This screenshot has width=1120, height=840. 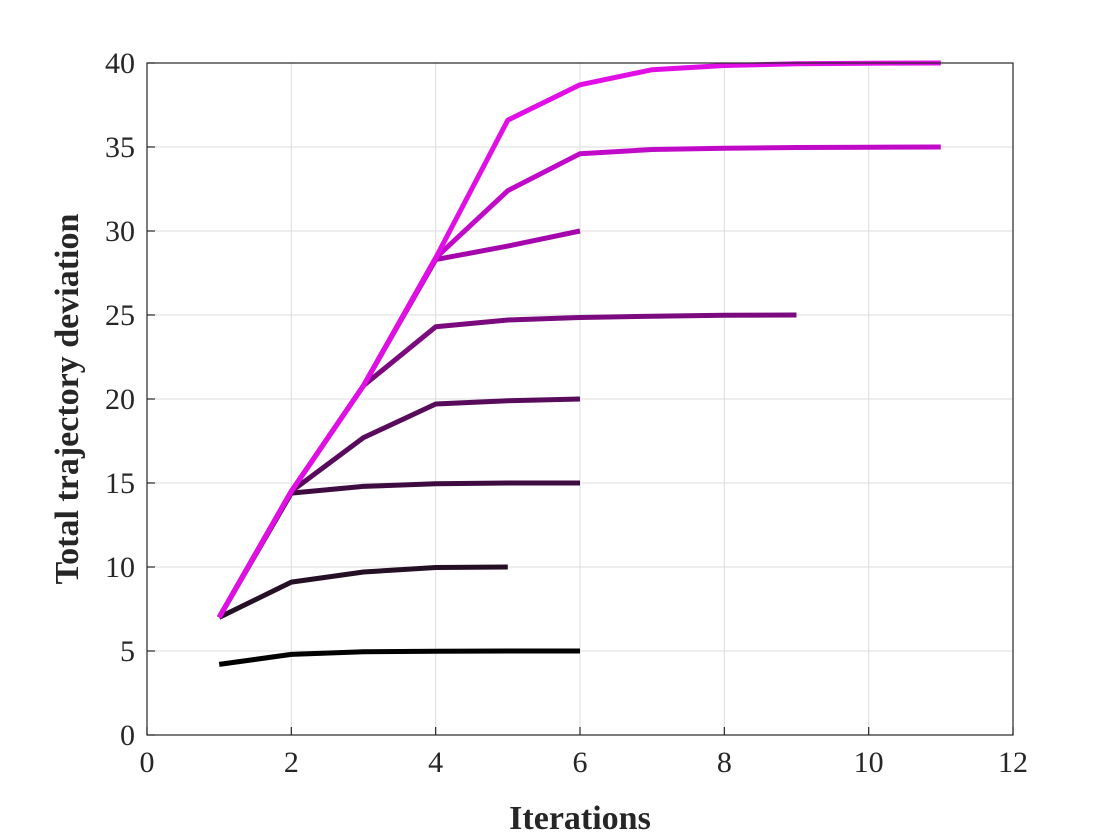 What do you see at coordinates (147, 762) in the screenshot?
I see `x-tick-label: 0` at bounding box center [147, 762].